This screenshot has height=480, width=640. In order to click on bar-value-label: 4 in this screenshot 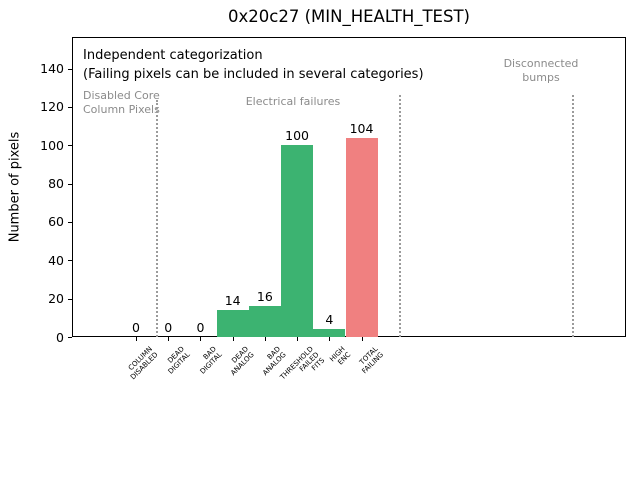, I will do `click(329, 320)`.